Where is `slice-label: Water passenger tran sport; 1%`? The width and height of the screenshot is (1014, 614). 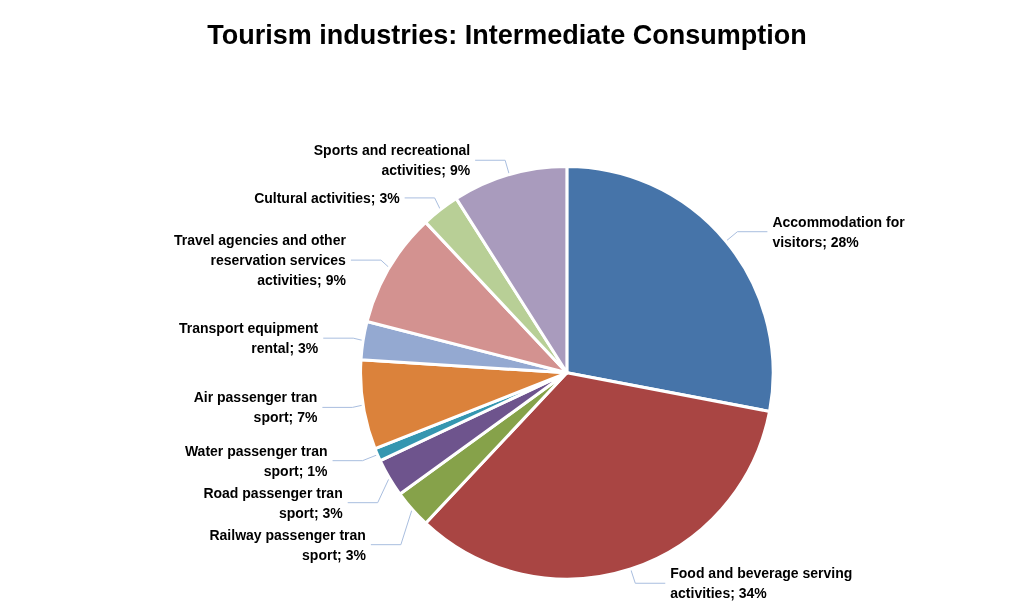 slice-label: Water passenger tran sport; 1% is located at coordinates (256, 460).